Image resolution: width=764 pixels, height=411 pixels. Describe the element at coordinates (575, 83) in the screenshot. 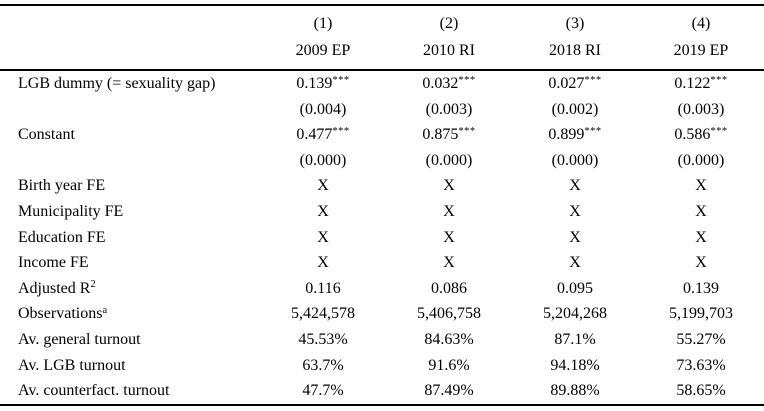

I see `cell-value: 0.027***` at that location.